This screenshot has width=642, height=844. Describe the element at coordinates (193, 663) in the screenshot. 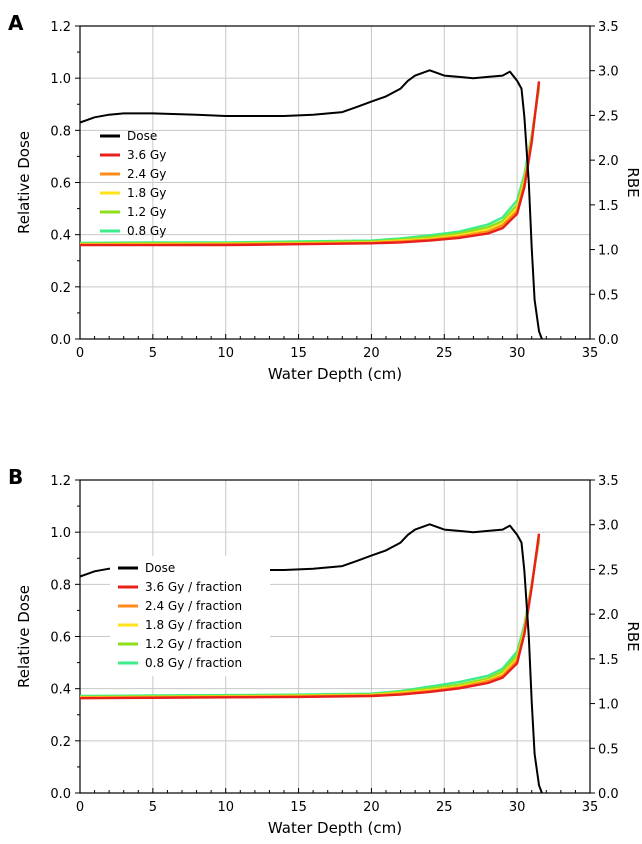

I see `legend-entry: 0.8 Gy / fraction` at that location.